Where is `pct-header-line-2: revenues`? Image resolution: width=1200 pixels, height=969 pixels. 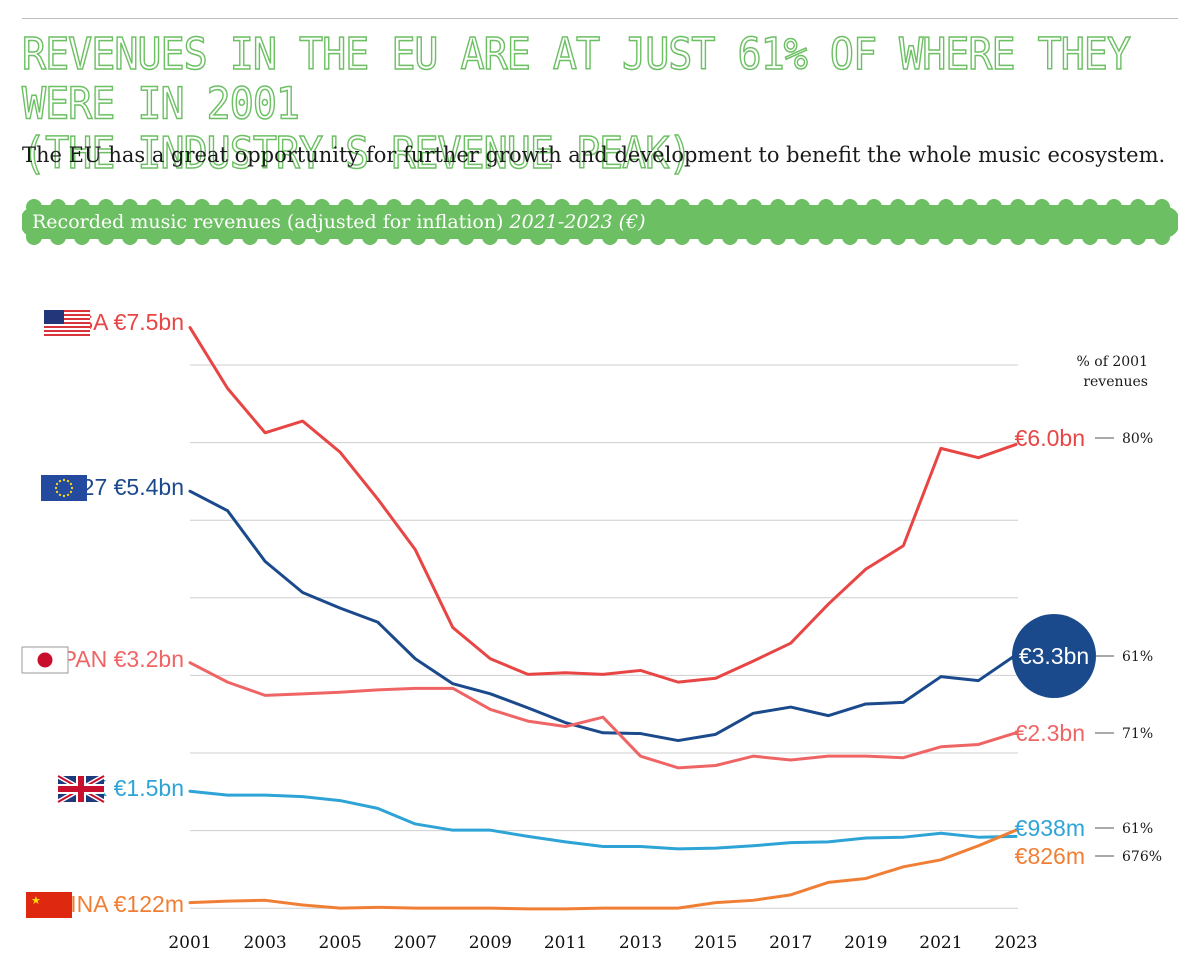
pct-header-line-2: revenues is located at coordinates (1115, 382).